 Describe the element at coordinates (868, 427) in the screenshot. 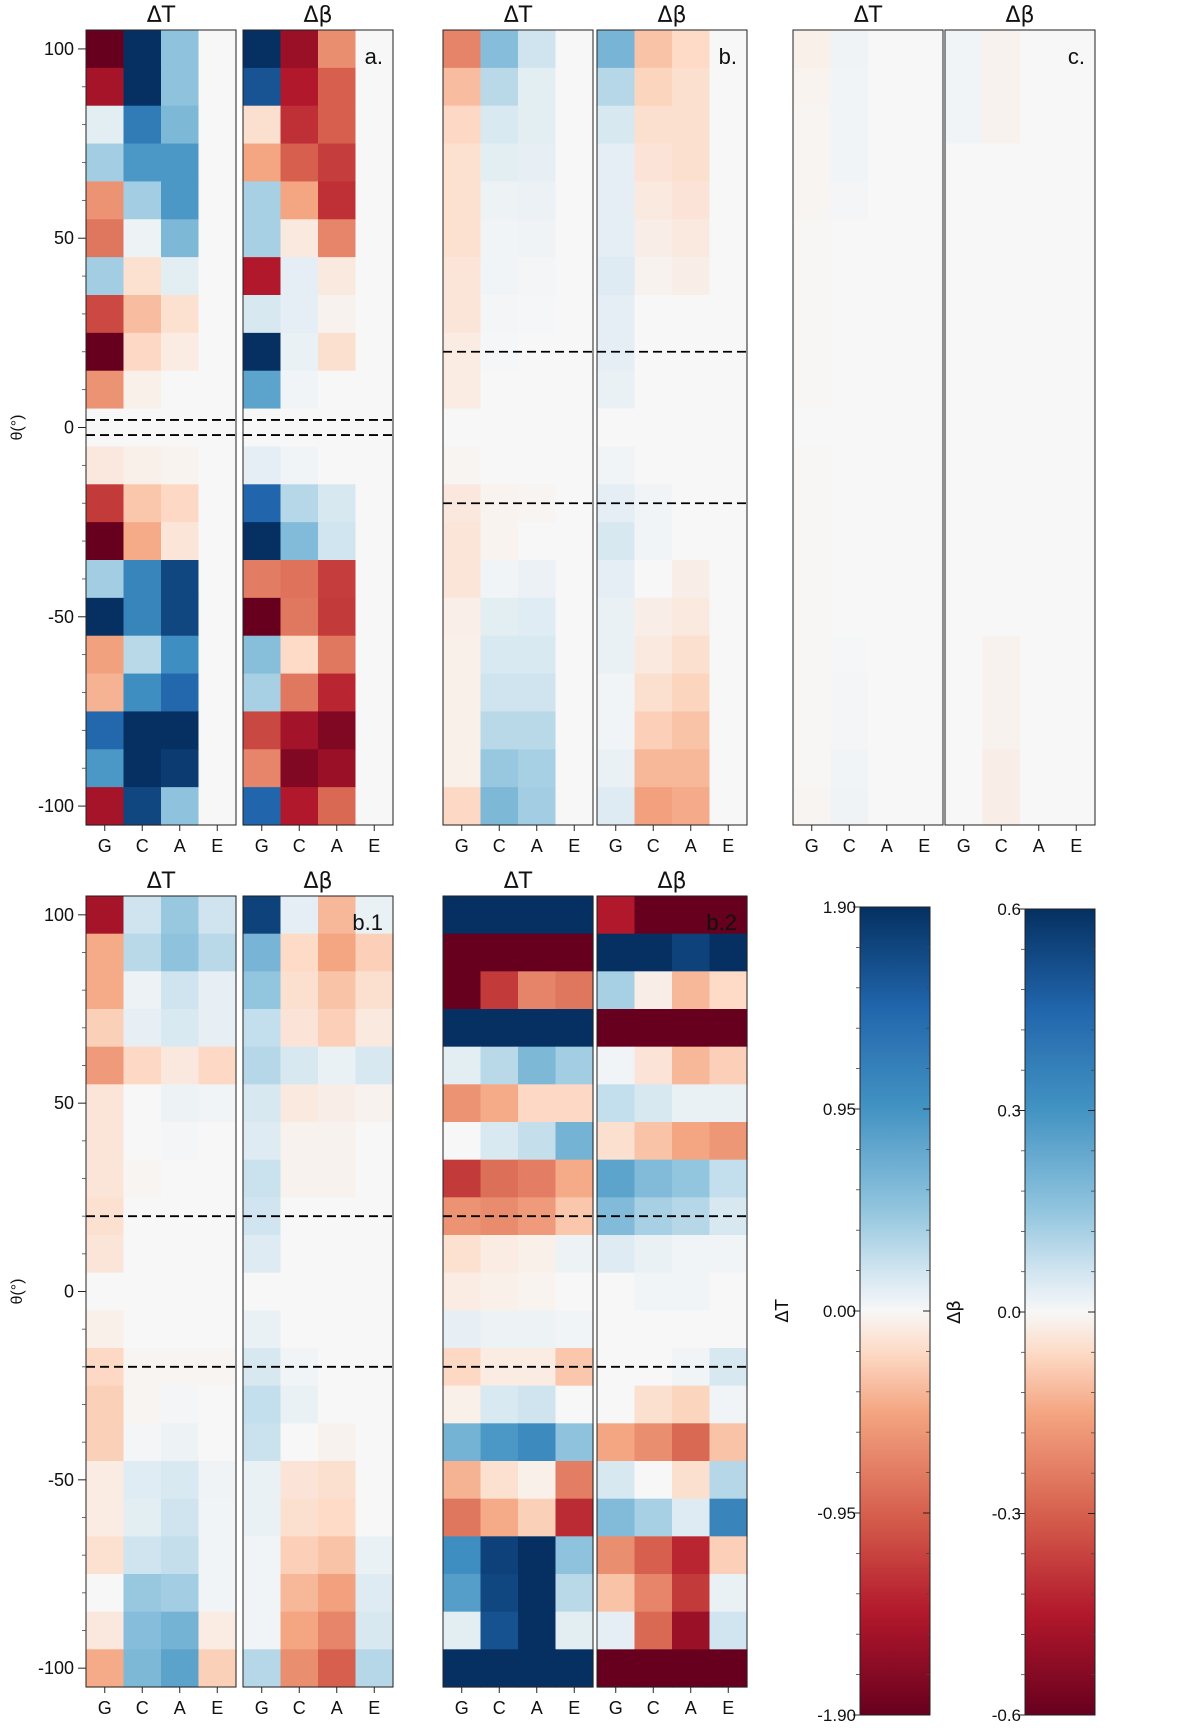

I see `panel-frame` at that location.